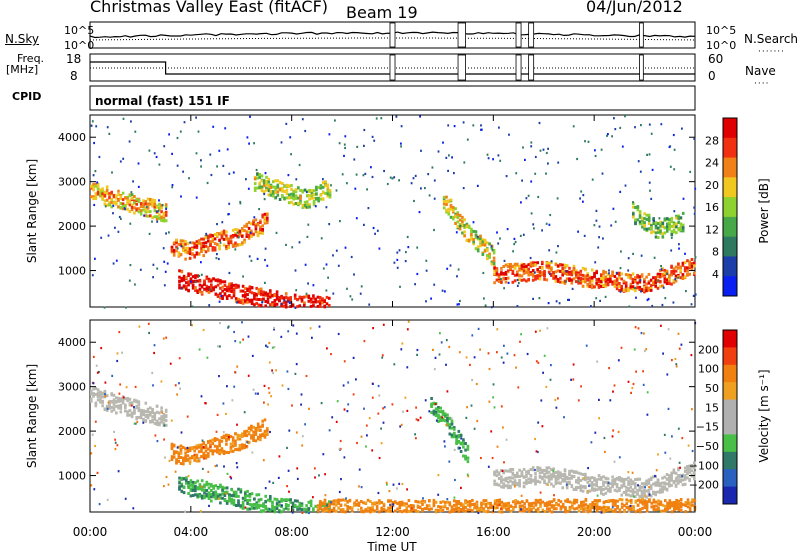  Describe the element at coordinates (771, 39) in the screenshot. I see `nsearch-label: N.Search` at that location.